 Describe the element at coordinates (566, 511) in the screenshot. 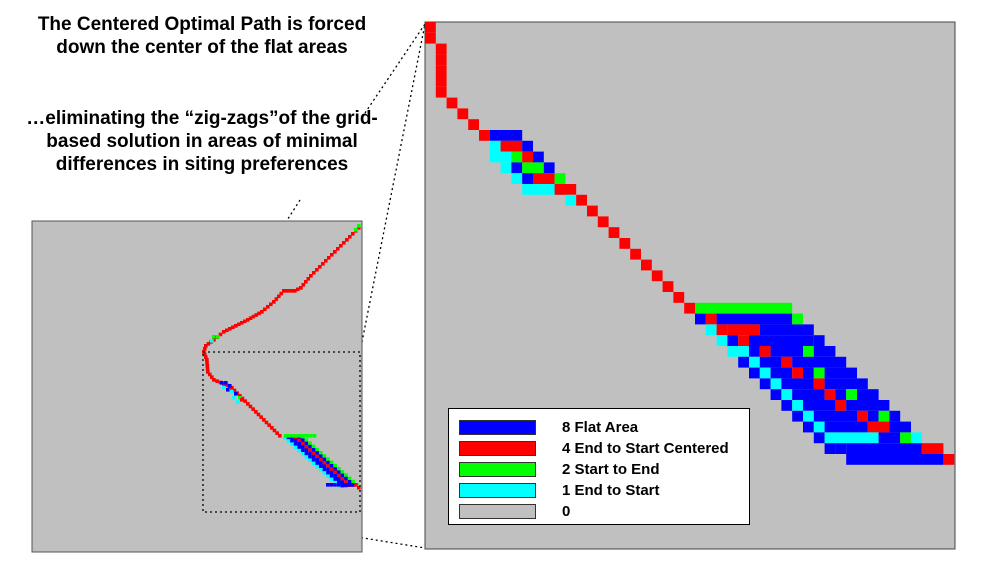

I see `legend-label-zero: 0` at that location.